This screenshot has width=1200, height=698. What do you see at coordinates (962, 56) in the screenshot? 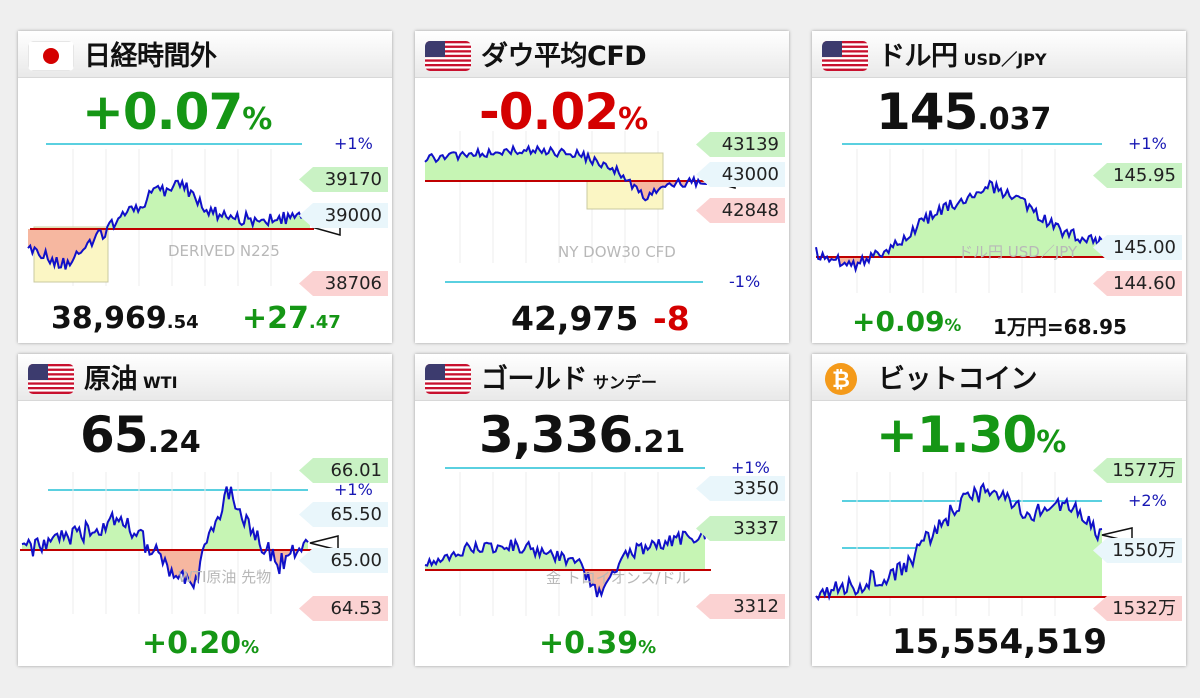
I see `card-title: ドル円 USD／JPY` at bounding box center [962, 56].